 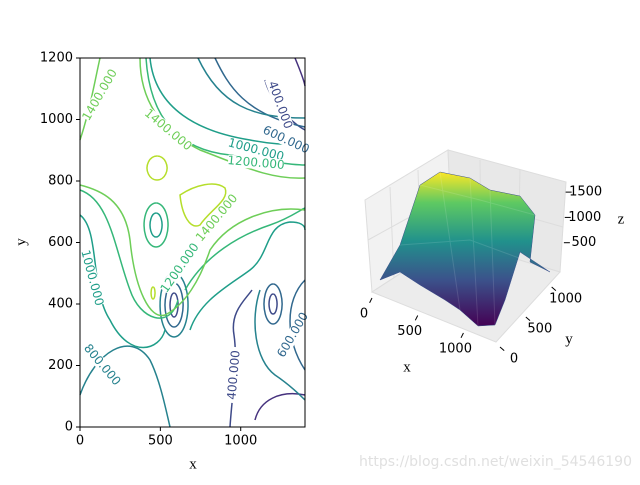 What do you see at coordinates (60, 365) in the screenshot?
I see `y-tick-label: 200` at bounding box center [60, 365].